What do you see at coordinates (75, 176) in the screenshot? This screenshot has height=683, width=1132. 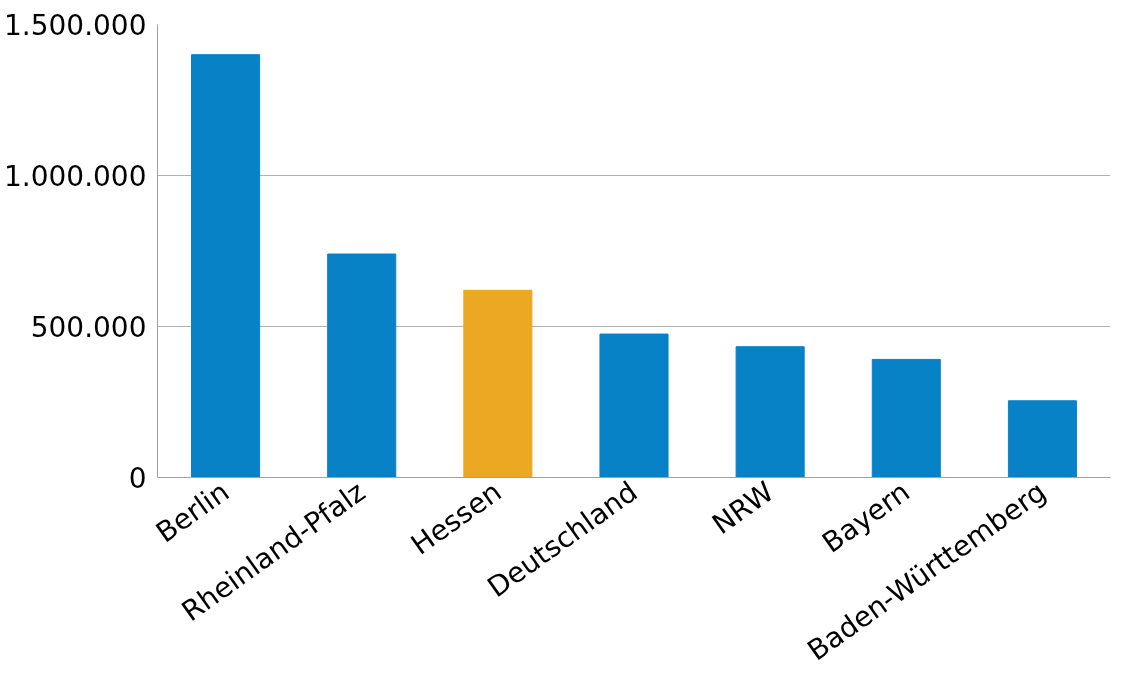 I see `y-tick-label: 1.000.000` at bounding box center [75, 176].